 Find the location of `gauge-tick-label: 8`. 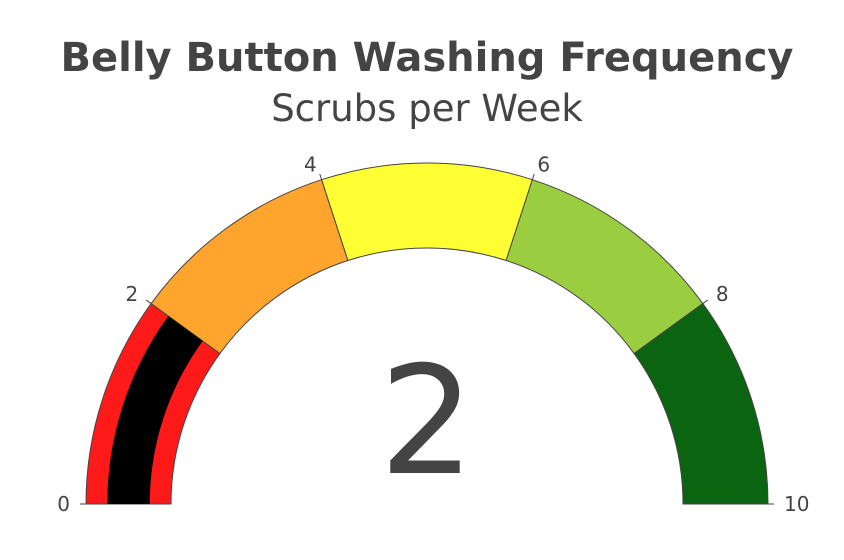

gauge-tick-label: 8 is located at coordinates (722, 294).